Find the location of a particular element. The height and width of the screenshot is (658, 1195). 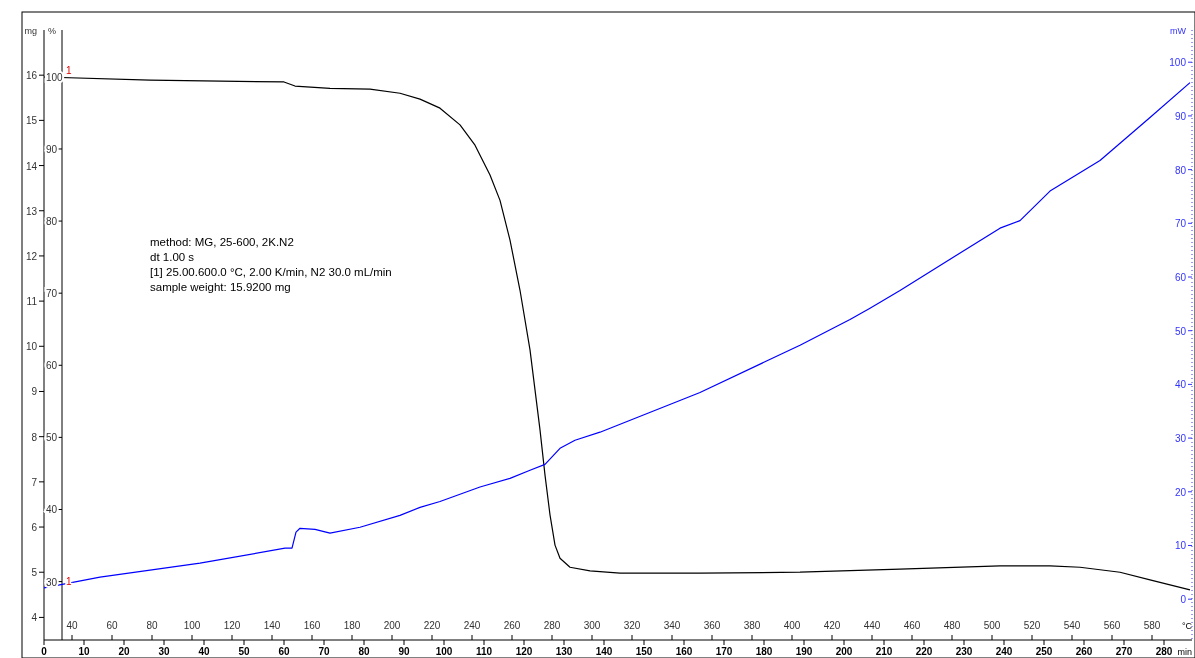

y2-tick-label: 50 is located at coordinates (1180, 331).